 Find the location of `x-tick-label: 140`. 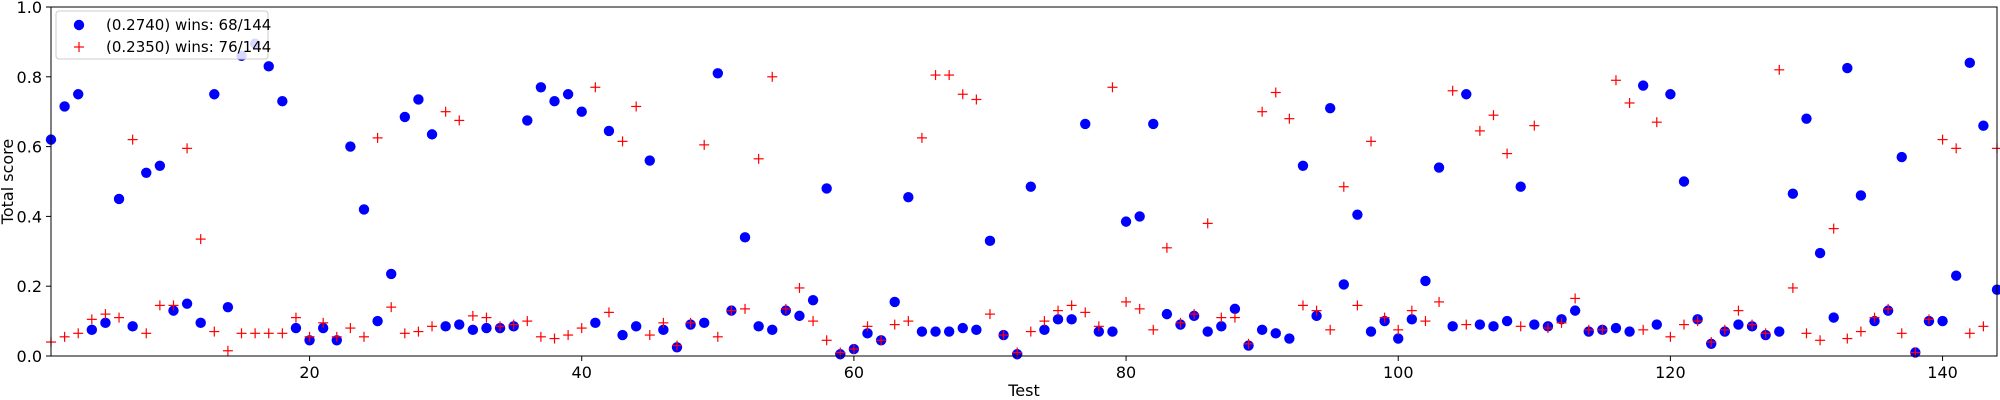

x-tick-label: 140 is located at coordinates (1942, 372).